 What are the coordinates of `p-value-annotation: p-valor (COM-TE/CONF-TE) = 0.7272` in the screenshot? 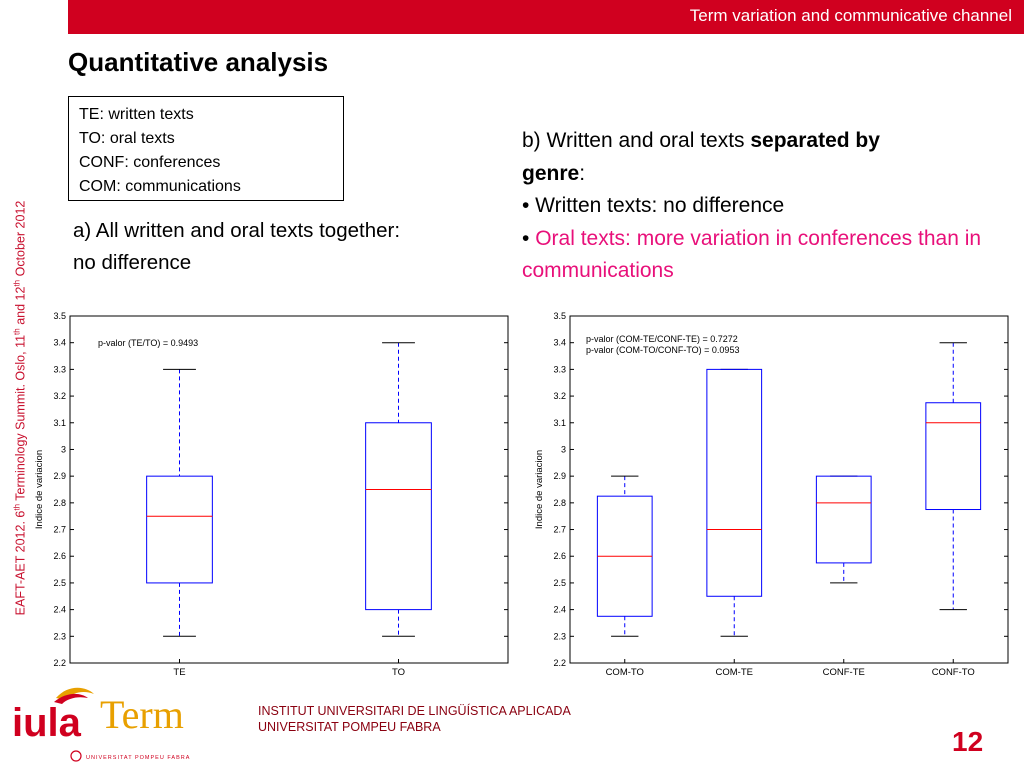 It's located at (662, 339).